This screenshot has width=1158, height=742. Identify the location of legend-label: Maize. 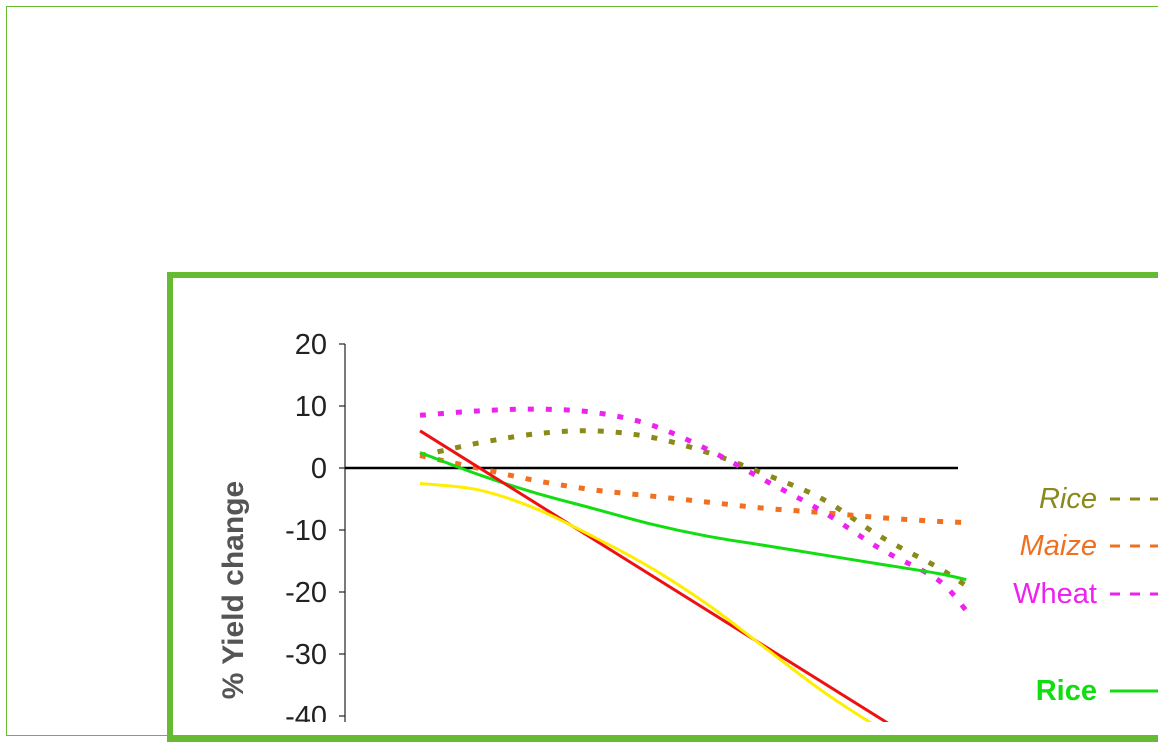
(1058, 546).